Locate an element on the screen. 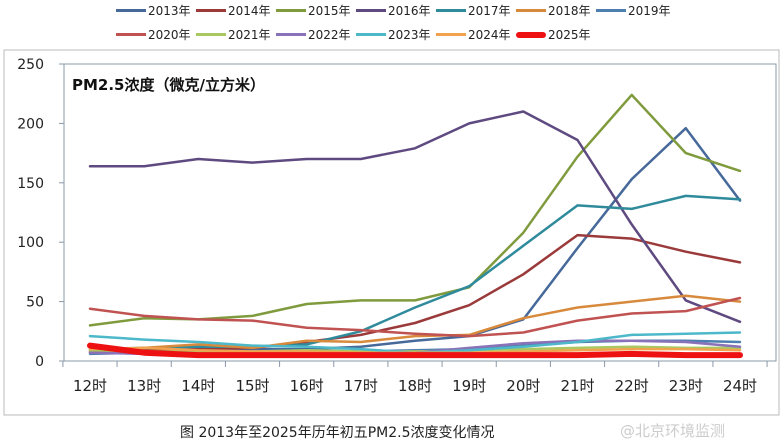  x-tick-label: 21时 is located at coordinates (577, 386).